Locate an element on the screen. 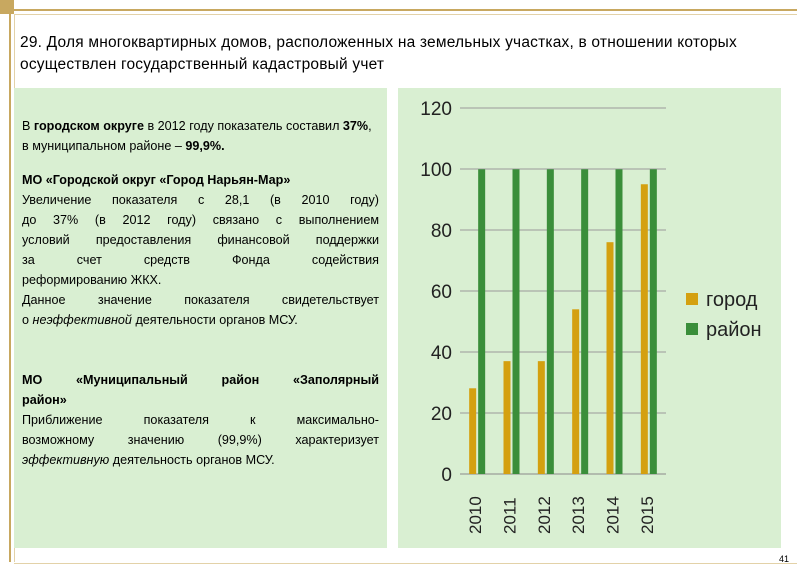  y-tick-label: 80 is located at coordinates (441, 231).